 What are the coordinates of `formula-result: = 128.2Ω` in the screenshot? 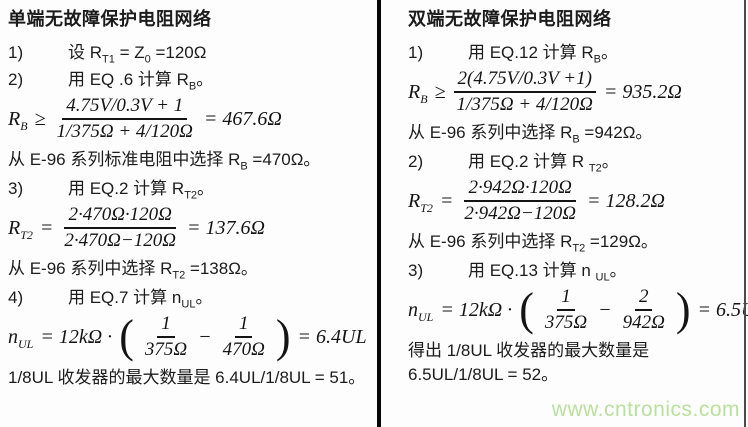 It's located at (625, 200).